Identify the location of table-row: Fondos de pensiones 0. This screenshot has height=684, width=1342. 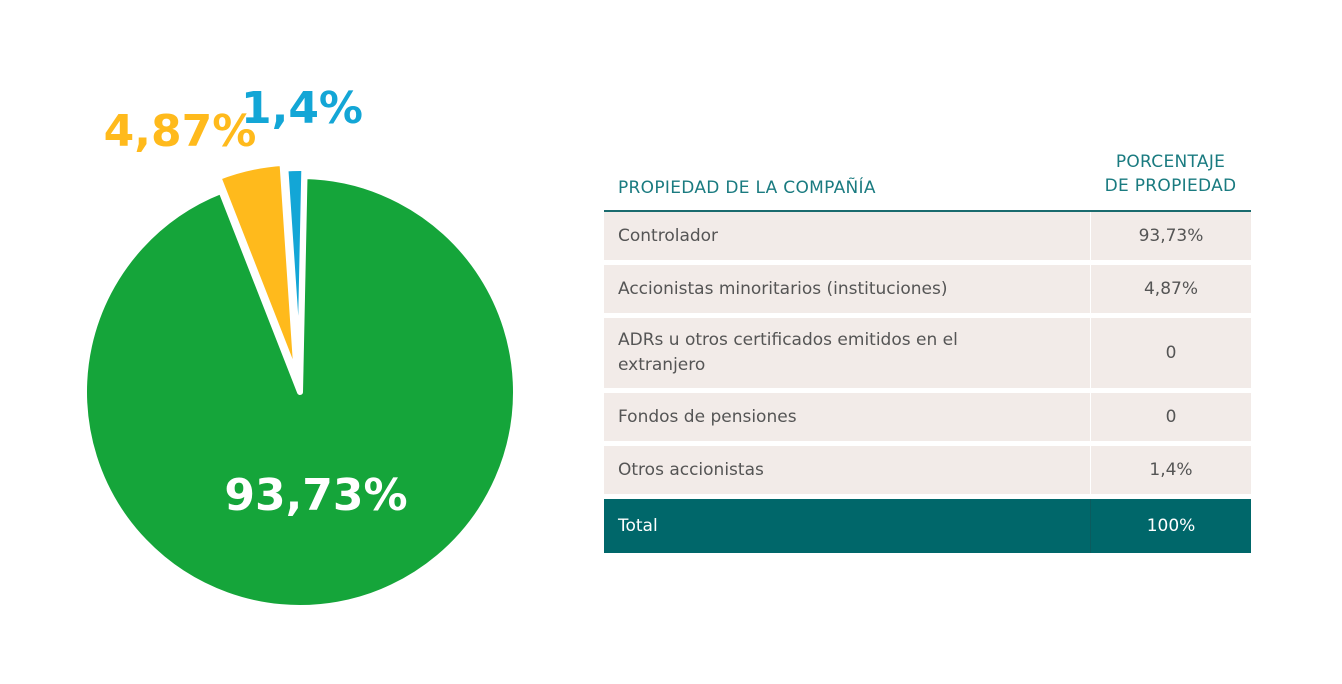
(927, 419).